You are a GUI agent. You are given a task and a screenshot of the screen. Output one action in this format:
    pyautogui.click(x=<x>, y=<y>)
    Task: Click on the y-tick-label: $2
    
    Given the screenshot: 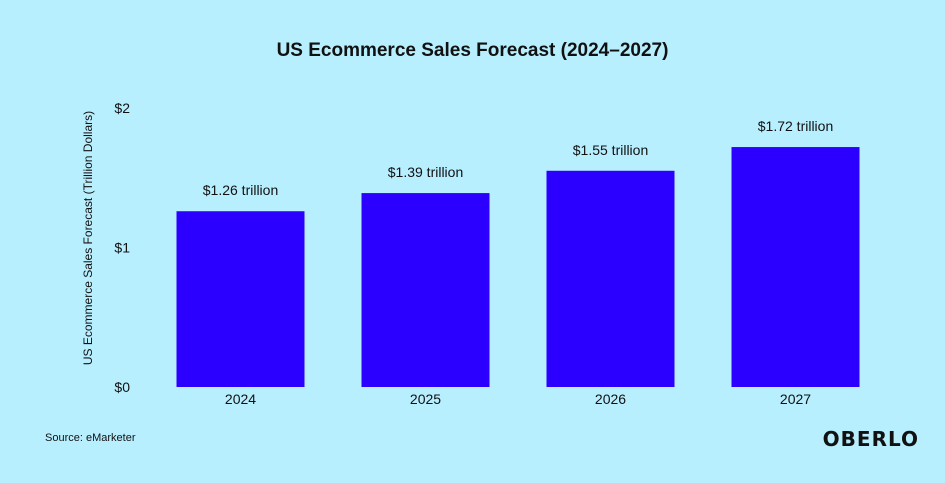 What is the action you would take?
    pyautogui.click(x=122, y=108)
    